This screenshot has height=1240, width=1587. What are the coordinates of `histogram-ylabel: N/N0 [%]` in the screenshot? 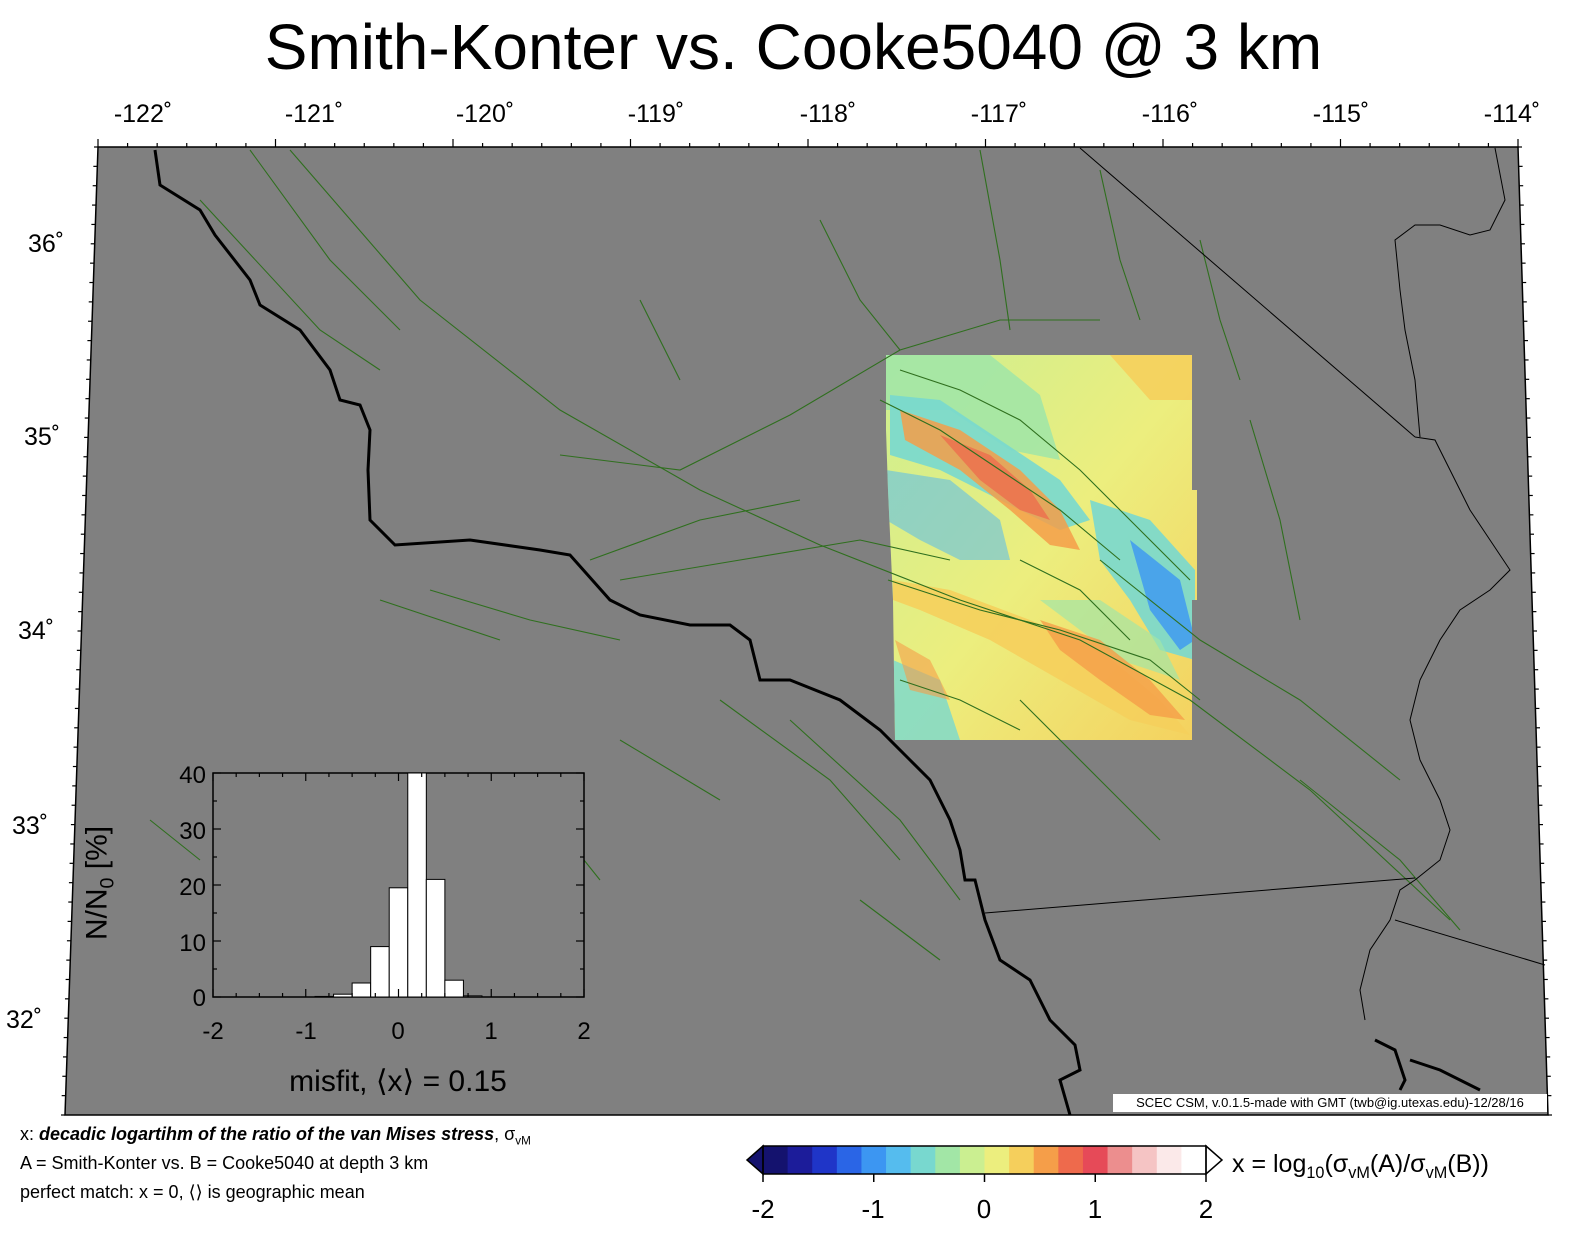 It's located at (99, 883).